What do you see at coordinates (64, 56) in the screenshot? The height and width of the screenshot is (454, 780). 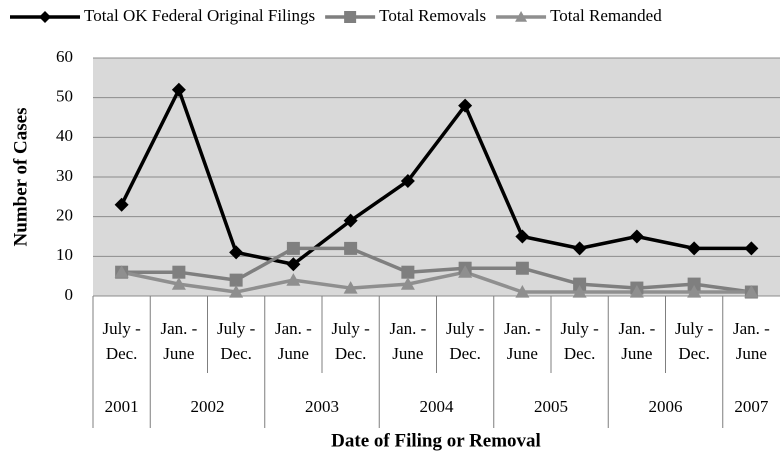 I see `y-tick-label: 60` at bounding box center [64, 56].